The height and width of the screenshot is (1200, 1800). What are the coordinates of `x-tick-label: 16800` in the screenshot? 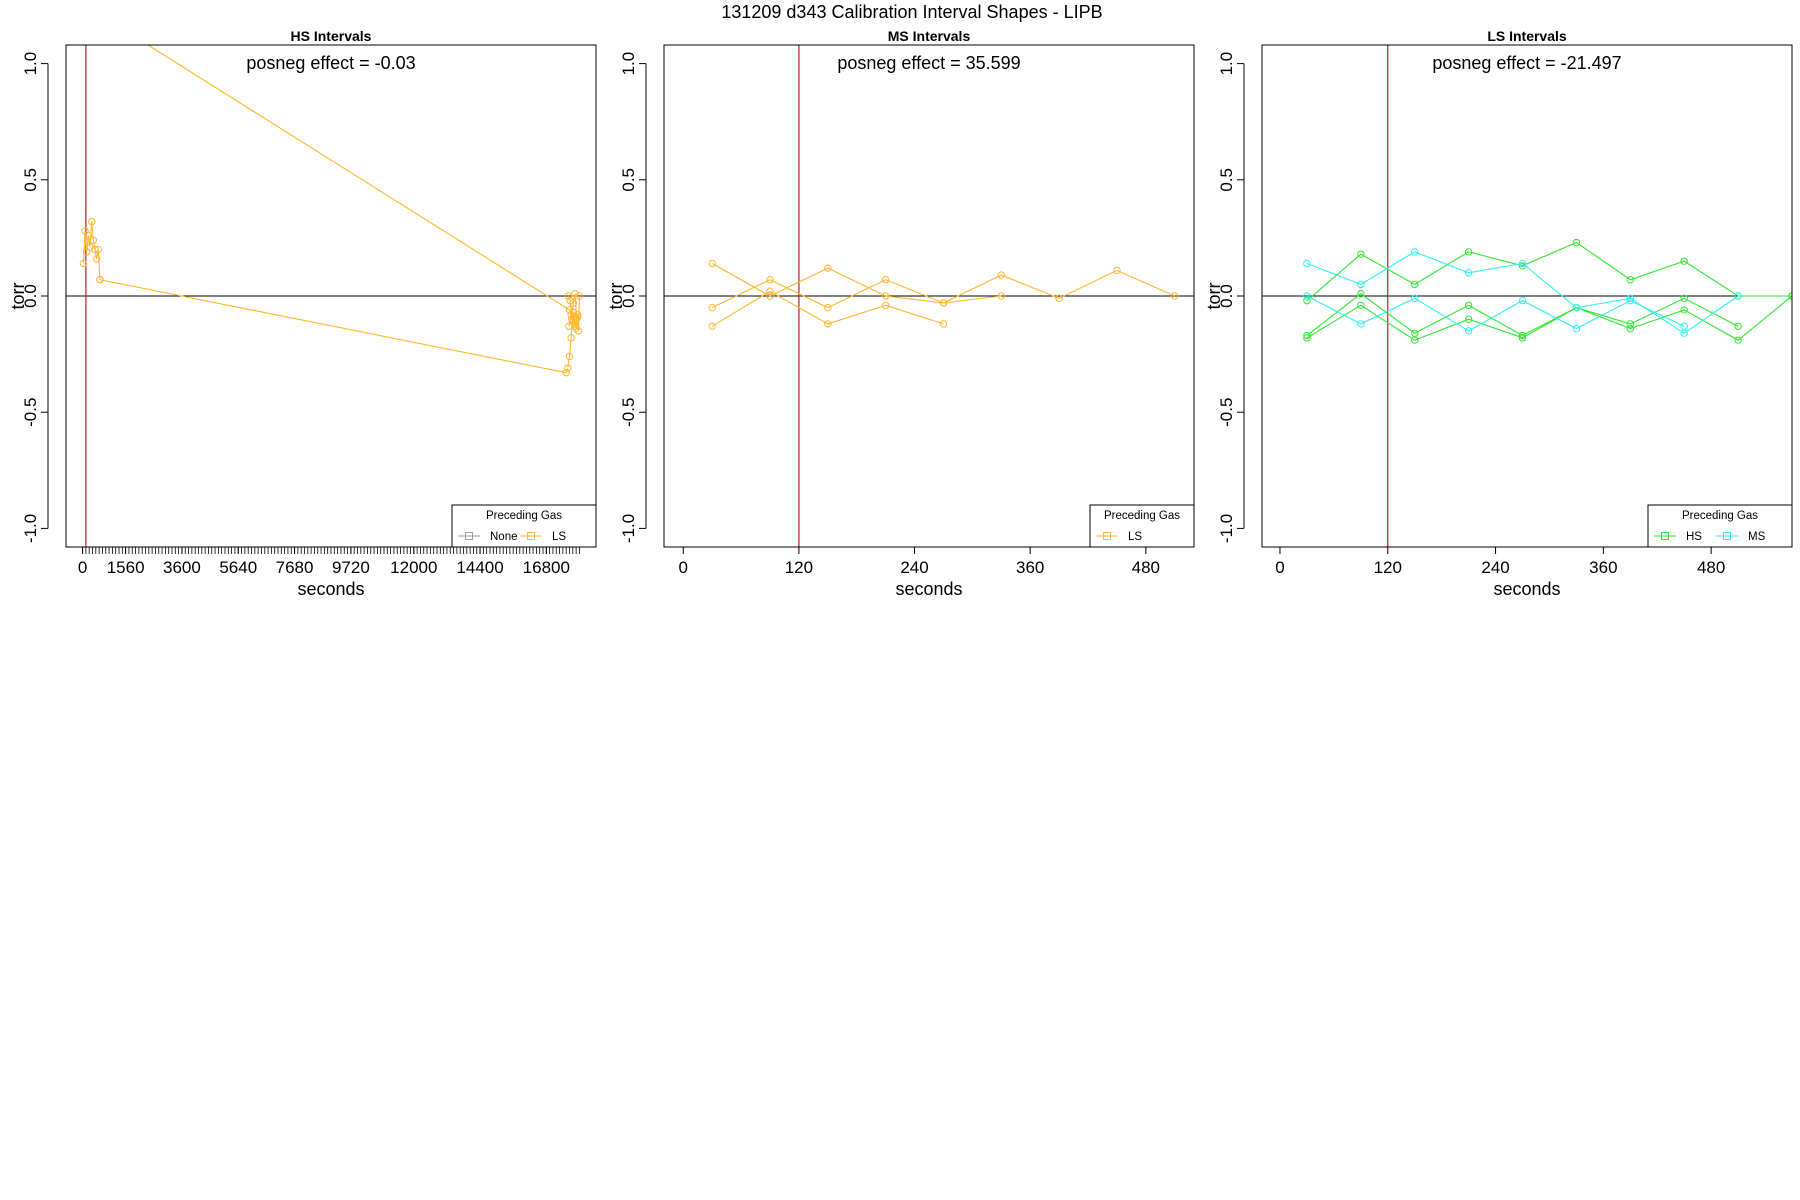 It's located at (546, 567).